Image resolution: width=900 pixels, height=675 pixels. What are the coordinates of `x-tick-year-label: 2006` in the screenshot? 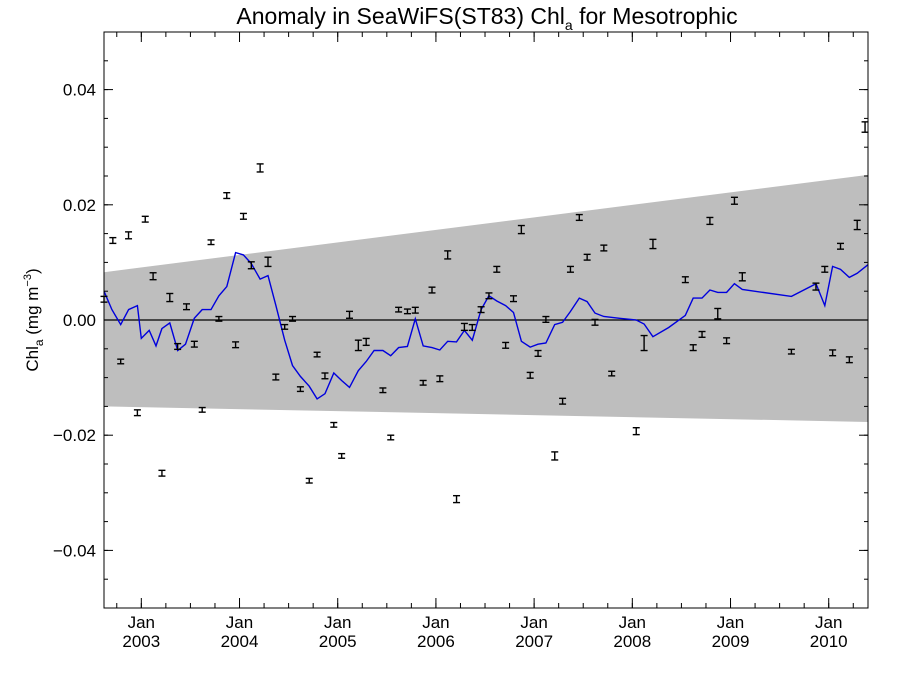 It's located at (436, 641).